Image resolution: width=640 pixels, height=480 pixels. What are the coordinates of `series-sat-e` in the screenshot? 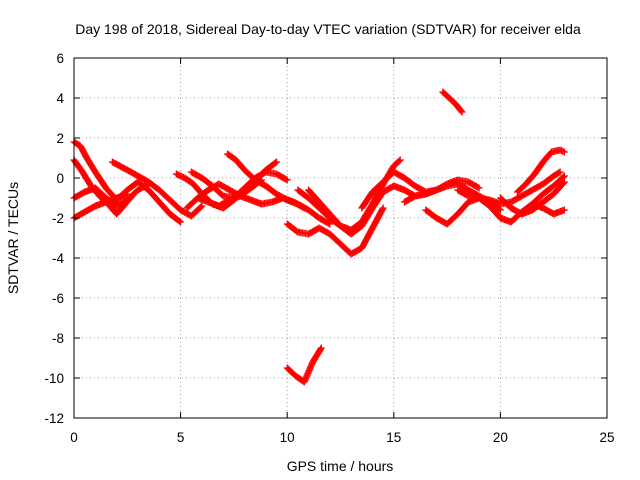 It's located at (100, 206).